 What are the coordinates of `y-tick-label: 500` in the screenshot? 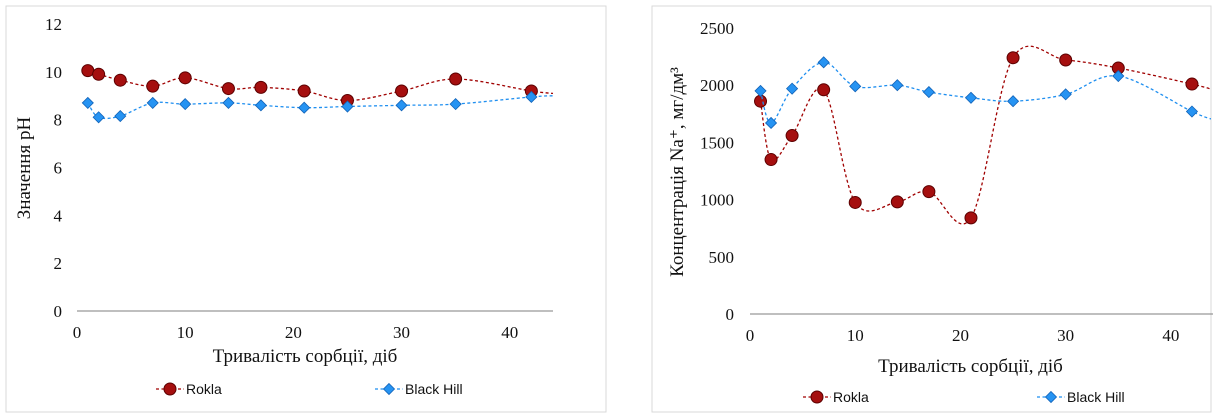 It's located at (722, 257).